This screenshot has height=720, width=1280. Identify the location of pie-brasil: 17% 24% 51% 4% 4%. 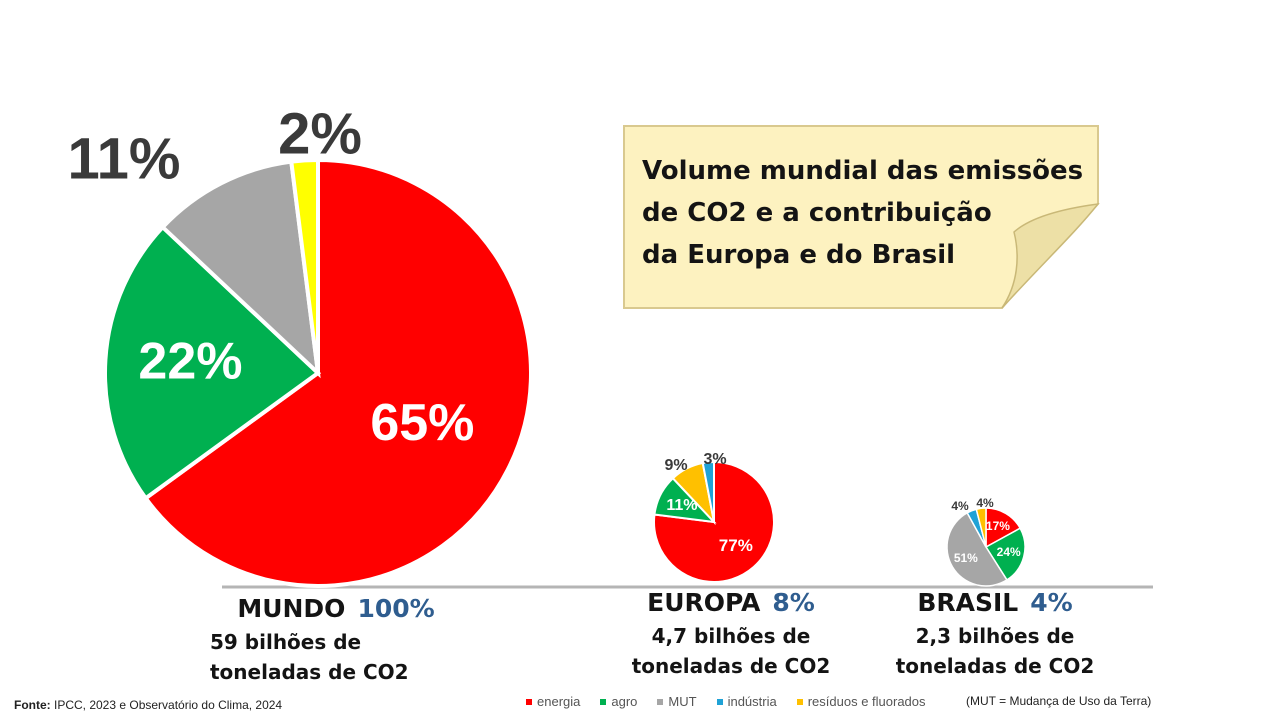
(986, 541).